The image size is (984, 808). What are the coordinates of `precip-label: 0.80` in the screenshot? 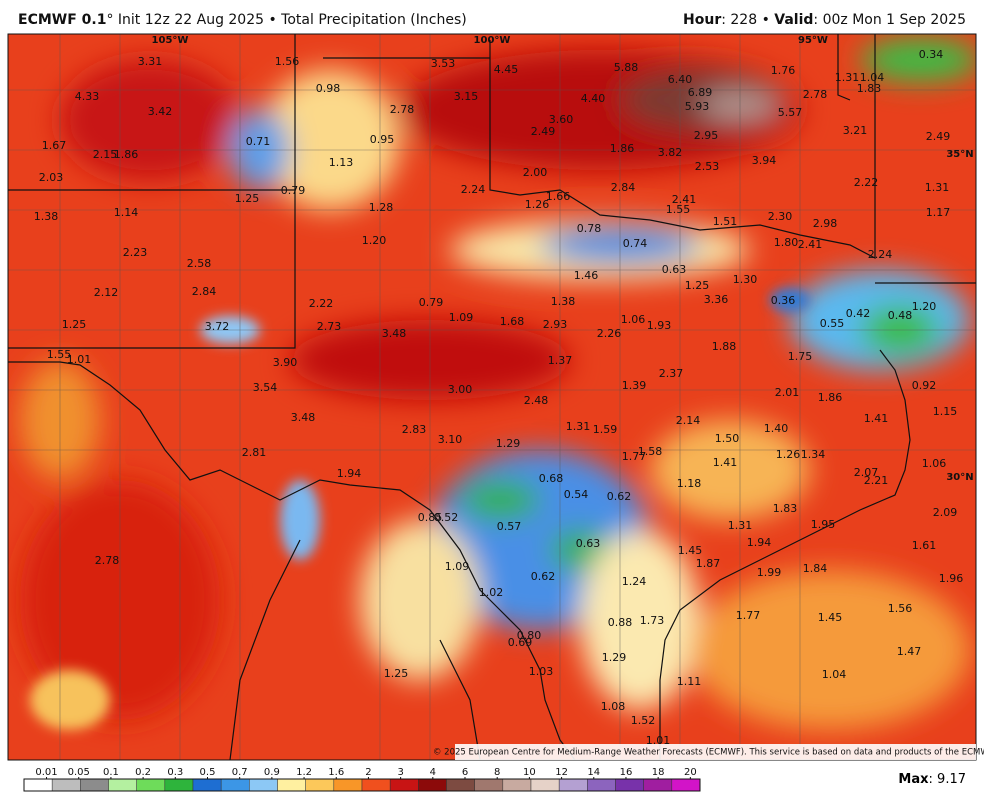 It's located at (529, 635).